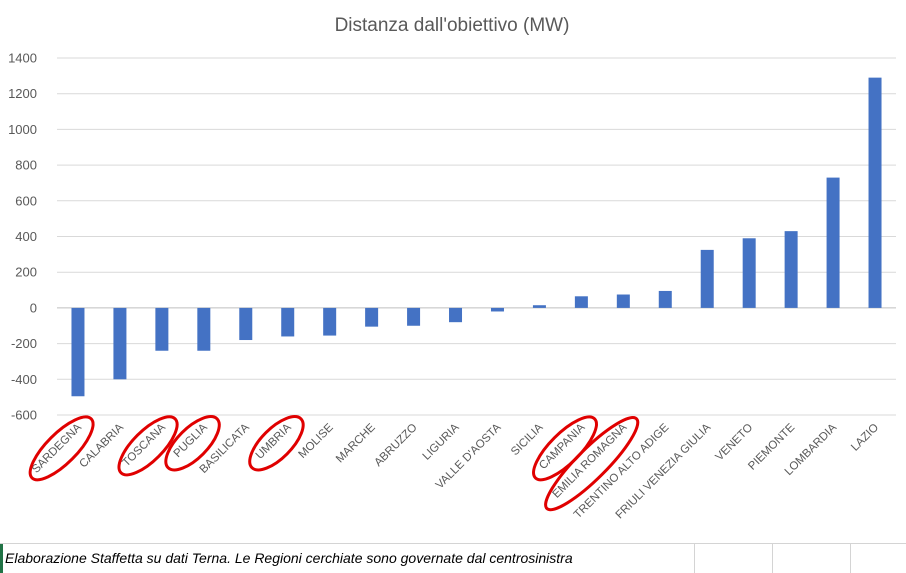  Describe the element at coordinates (24, 343) in the screenshot. I see `y-tick-label: -200` at that location.